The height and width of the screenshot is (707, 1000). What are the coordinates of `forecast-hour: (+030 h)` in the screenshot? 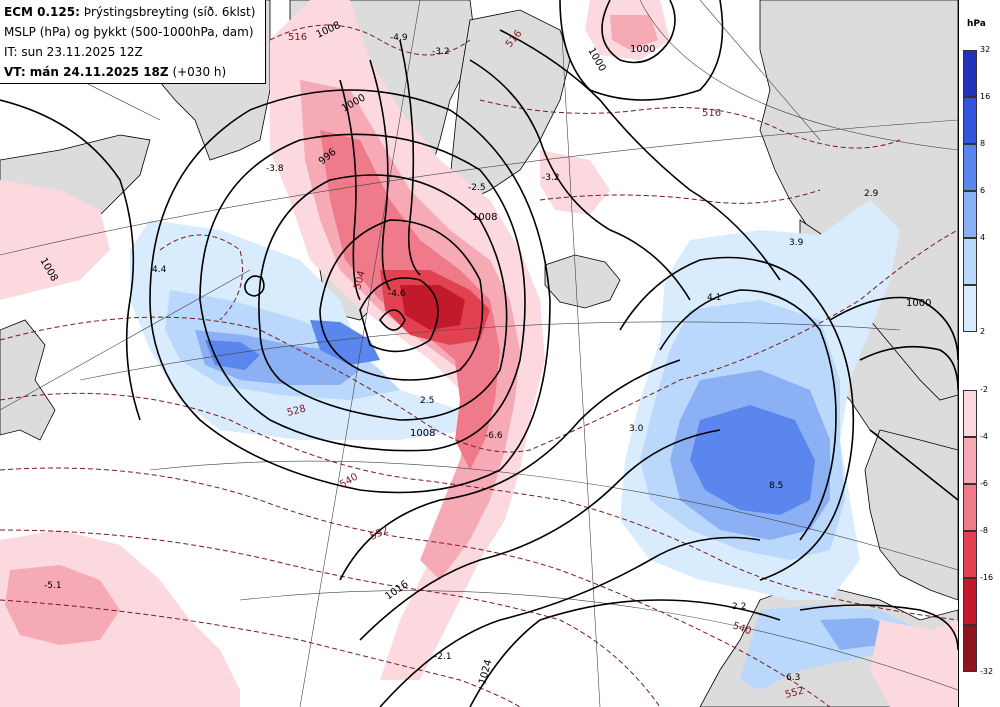 It's located at (199, 72).